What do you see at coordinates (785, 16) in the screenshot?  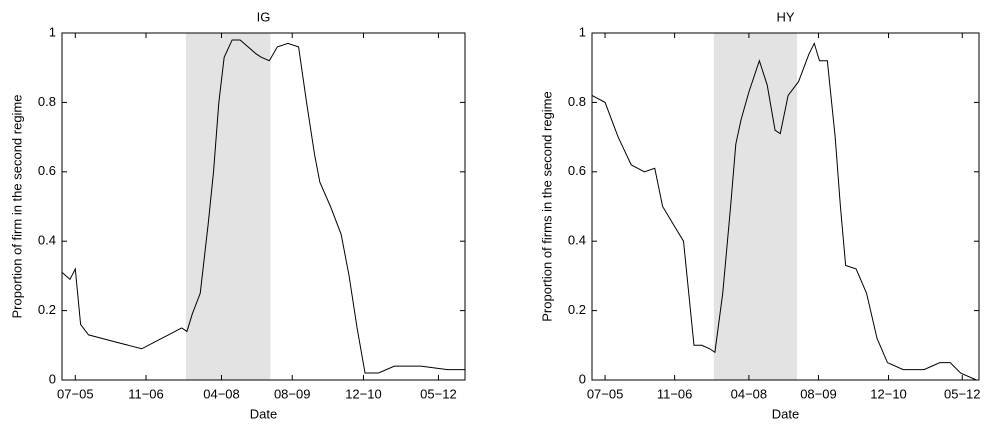 I see `chart-title: HY` at bounding box center [785, 16].